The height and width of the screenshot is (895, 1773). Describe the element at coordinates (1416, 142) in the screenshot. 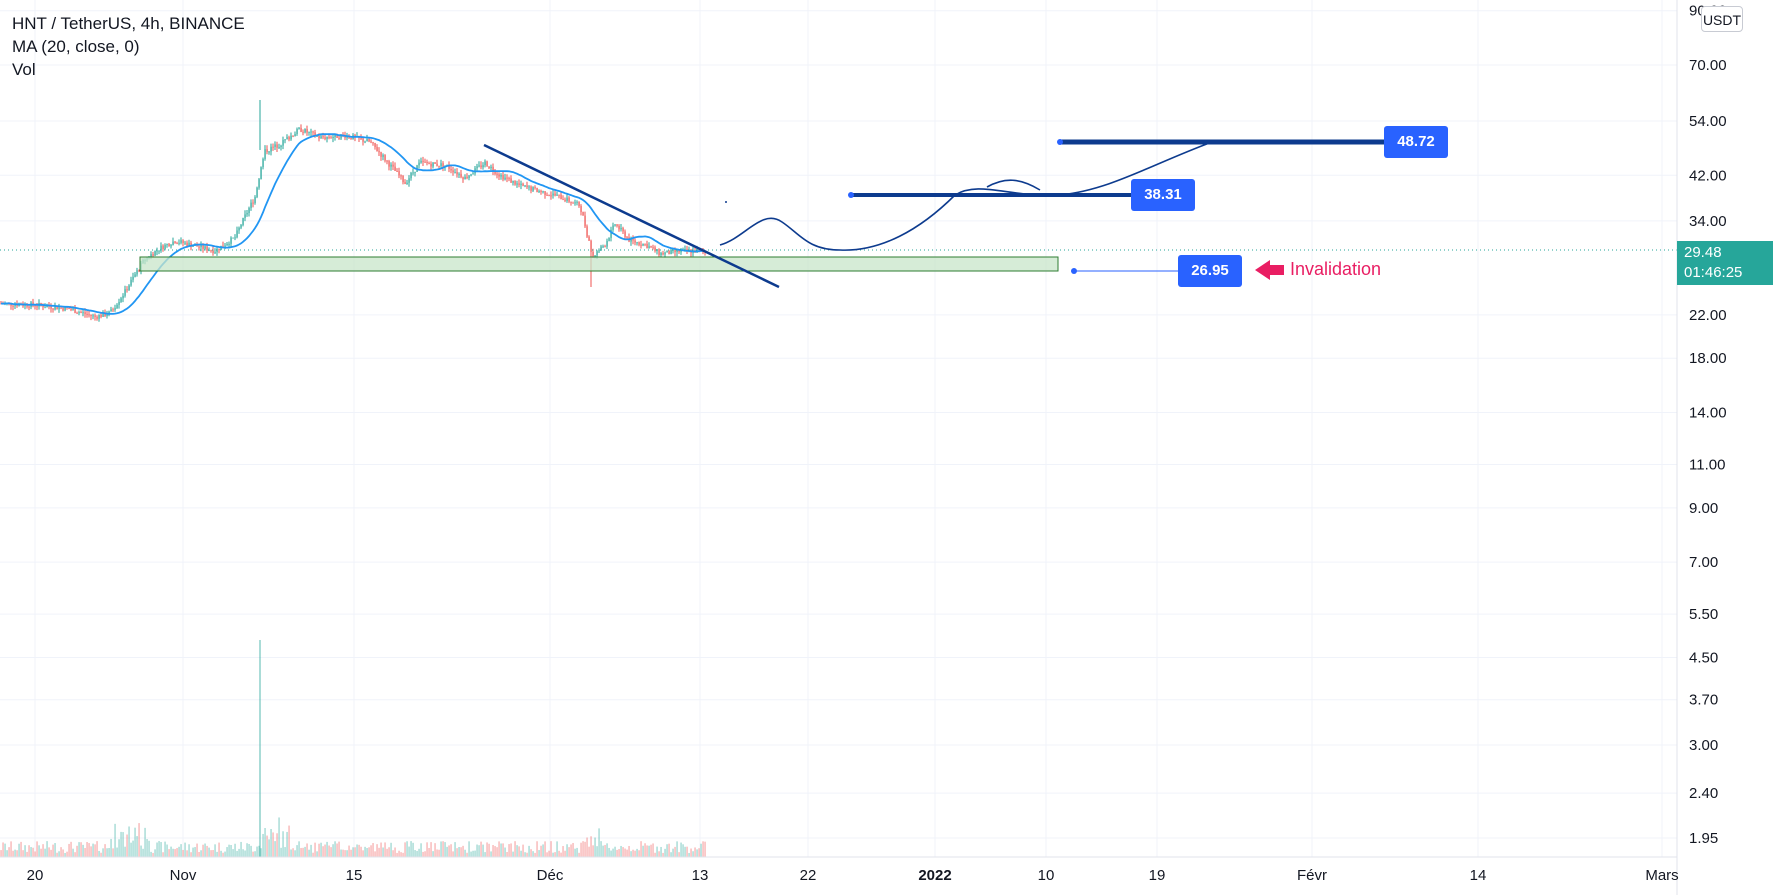

I see `target-2-badge: 48.72` at that location.